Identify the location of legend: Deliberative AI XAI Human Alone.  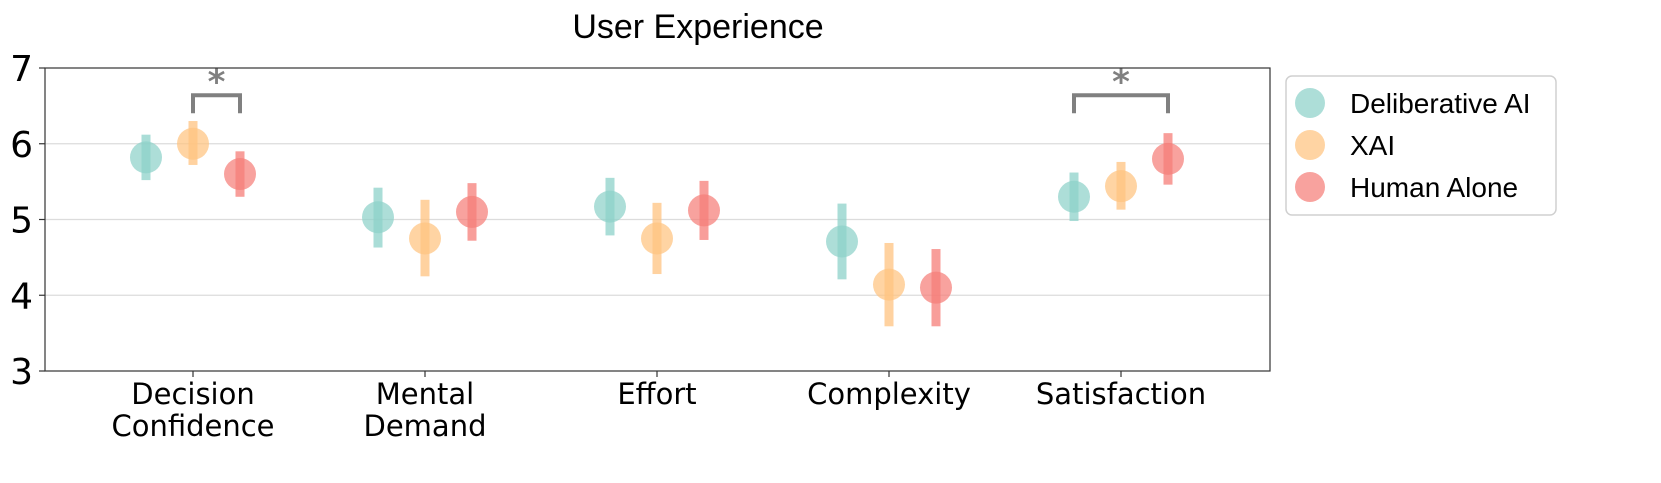
(1421, 145).